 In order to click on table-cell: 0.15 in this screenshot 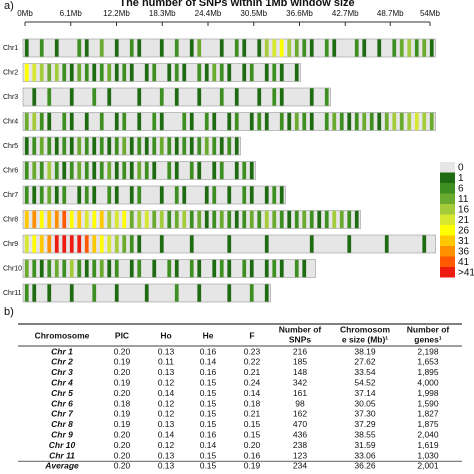, I will do `click(208, 382)`.